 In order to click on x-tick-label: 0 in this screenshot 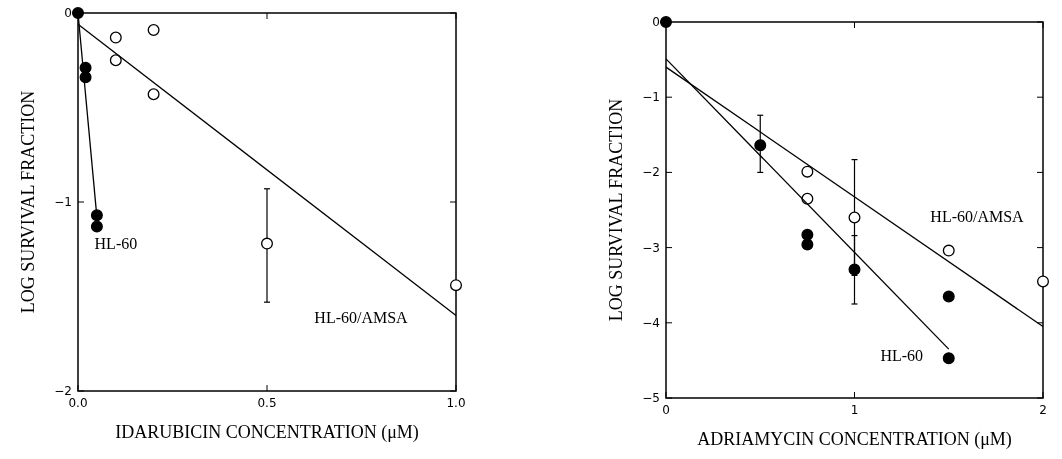, I will do `click(666, 410)`.